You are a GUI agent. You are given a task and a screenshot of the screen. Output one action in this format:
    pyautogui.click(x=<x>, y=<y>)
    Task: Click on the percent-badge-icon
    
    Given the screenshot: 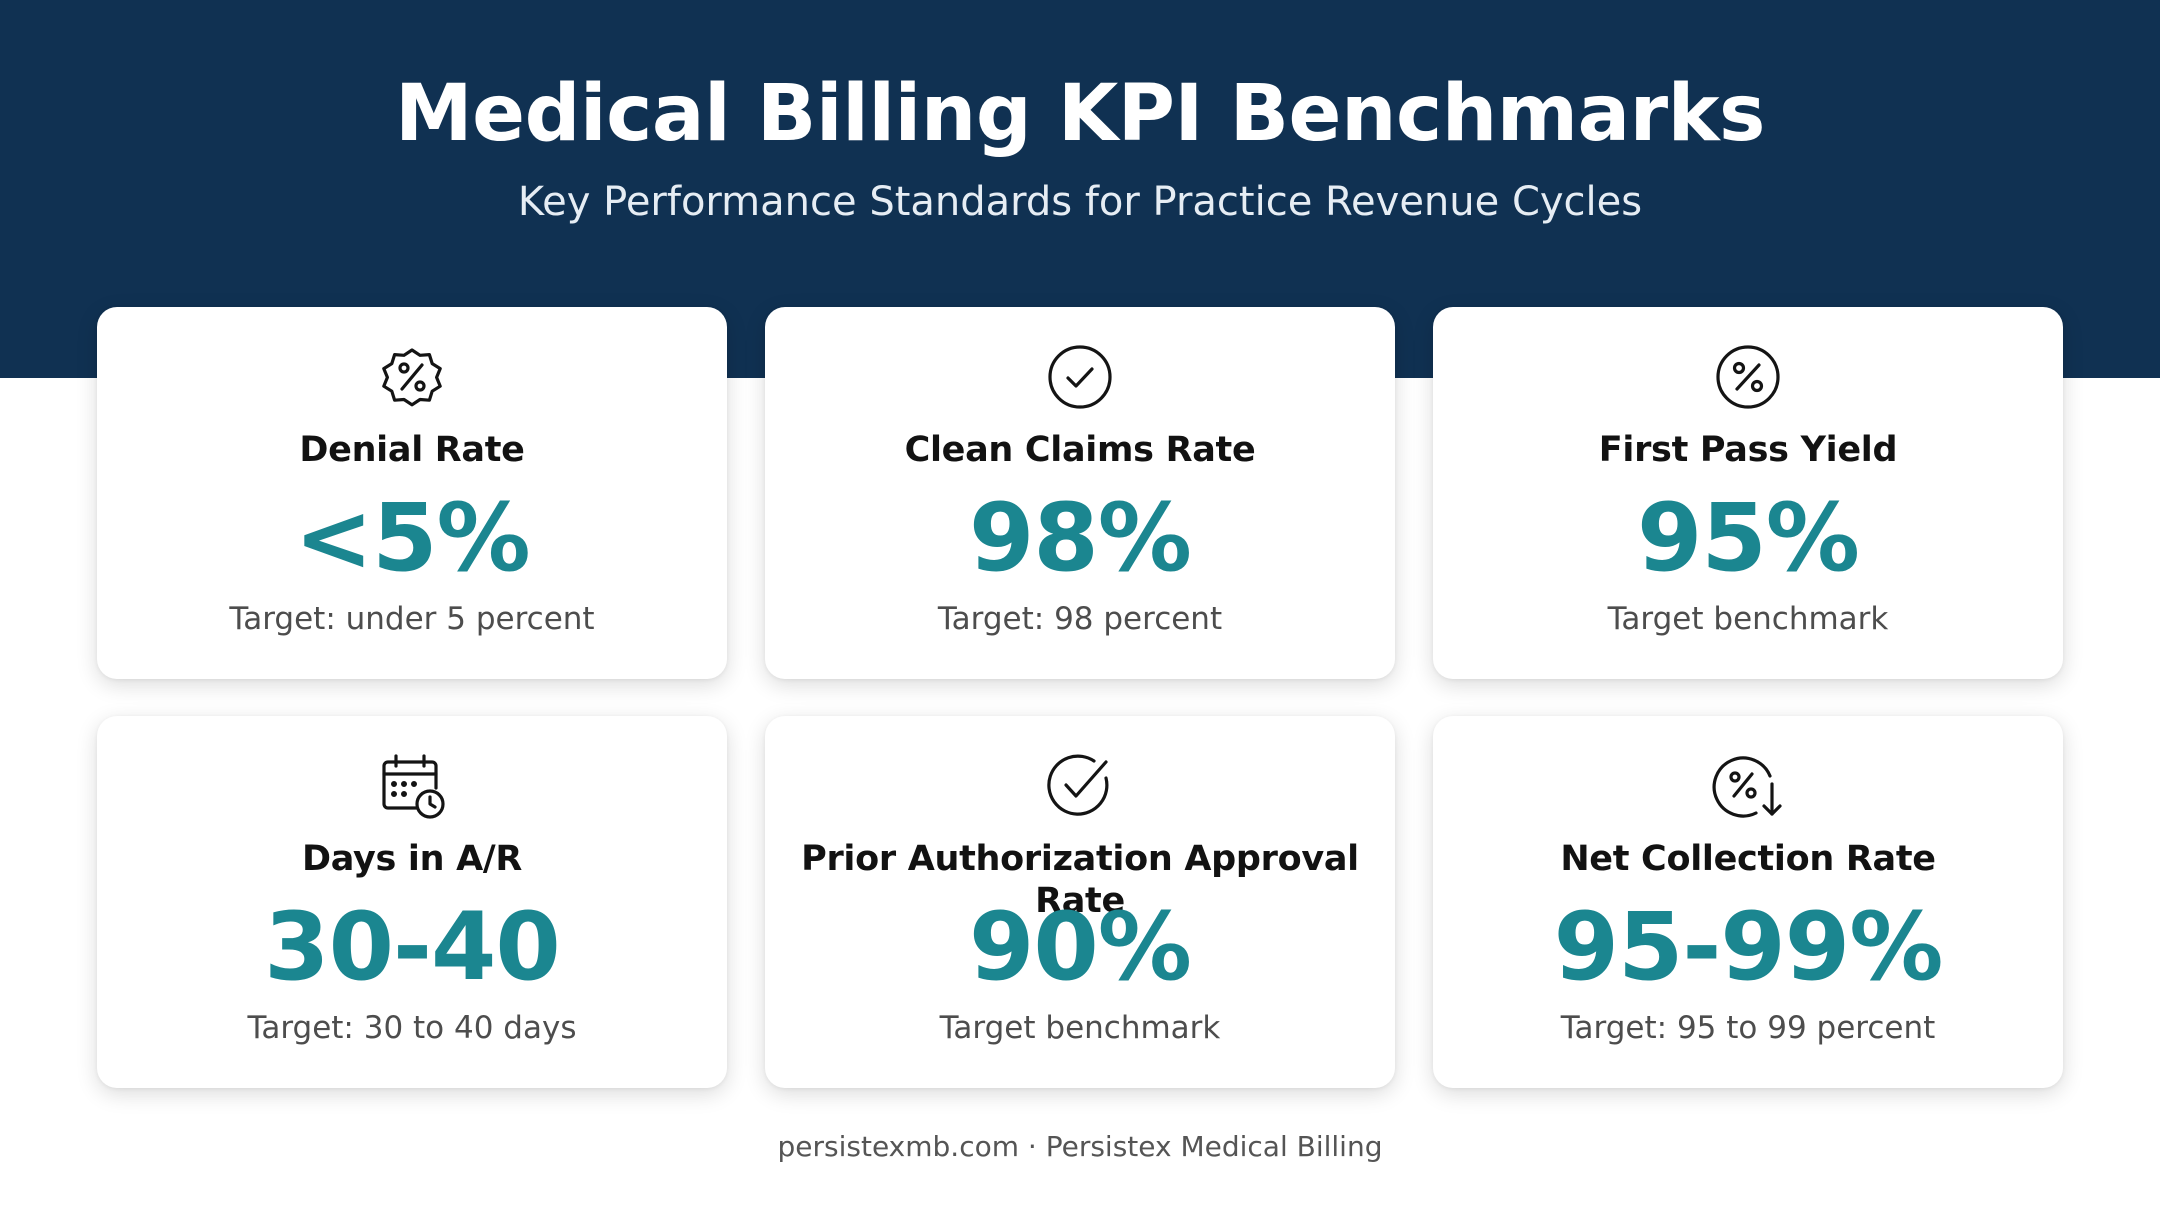 What is the action you would take?
    pyautogui.click(x=412, y=377)
    